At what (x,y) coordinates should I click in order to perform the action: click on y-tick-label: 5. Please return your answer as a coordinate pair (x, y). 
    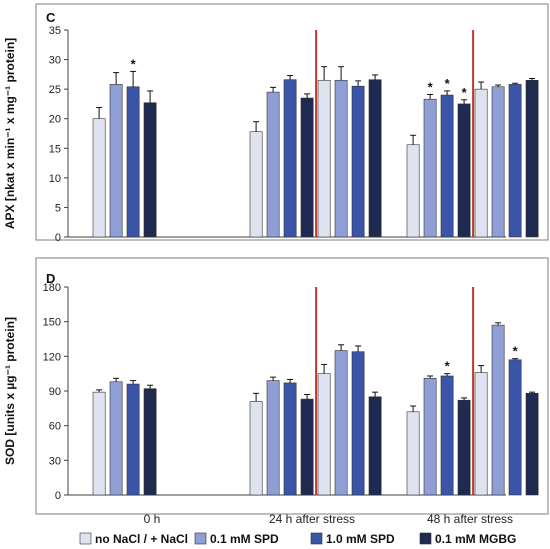
    Looking at the image, I should click on (58, 208).